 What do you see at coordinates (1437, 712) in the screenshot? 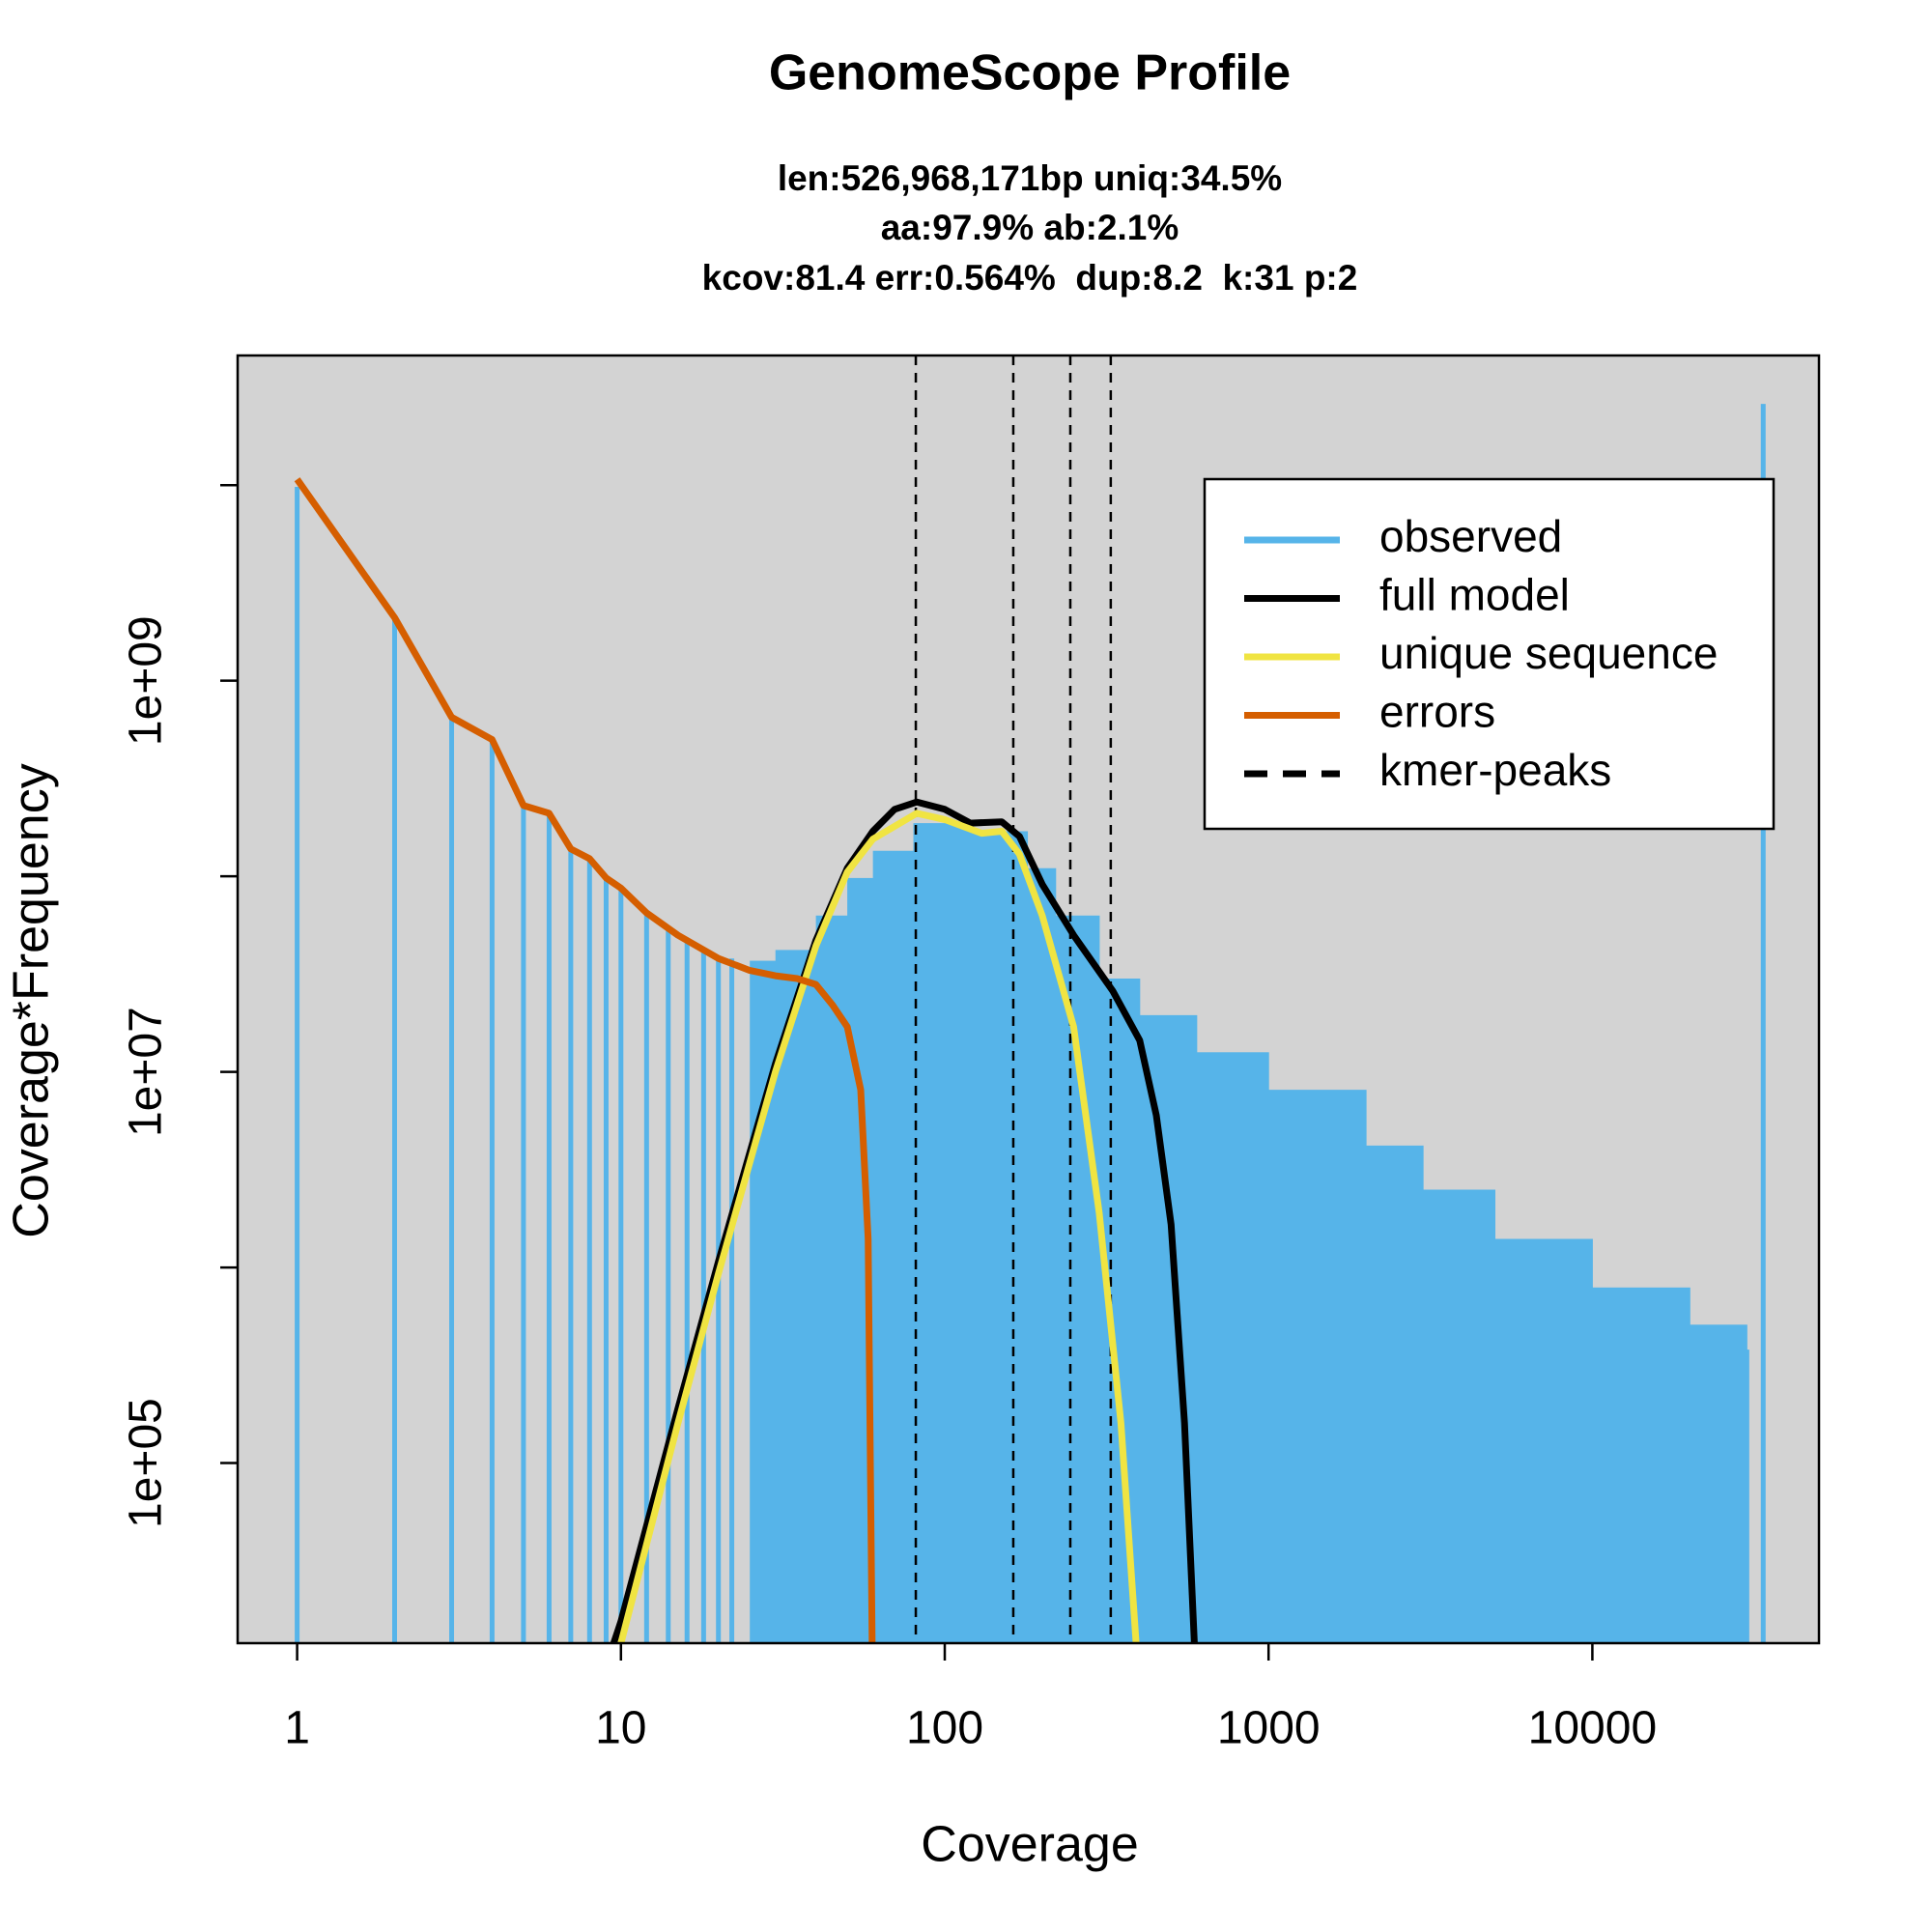
I see `legend-label: errors` at bounding box center [1437, 712].